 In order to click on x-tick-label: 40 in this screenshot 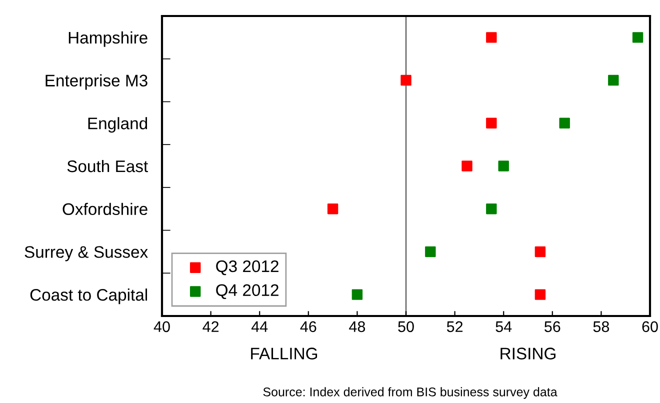, I will do `click(162, 326)`.